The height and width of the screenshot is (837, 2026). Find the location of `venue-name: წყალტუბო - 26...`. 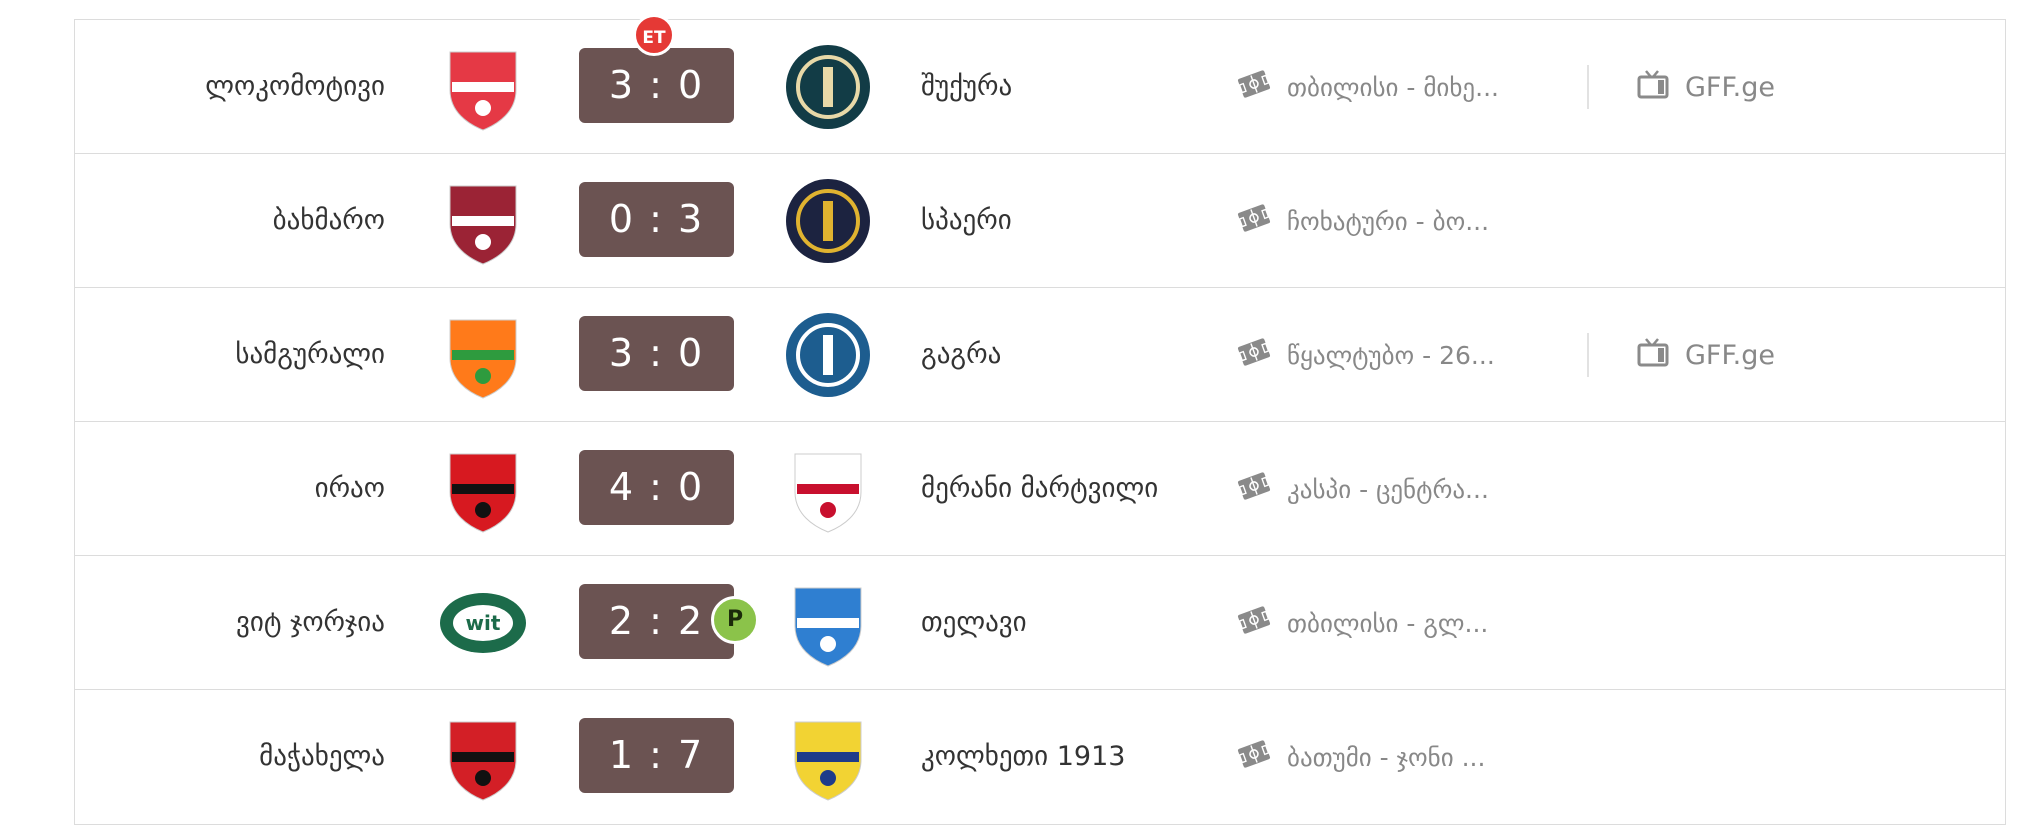

venue-name: წყალტუბო - 26... is located at coordinates (1391, 355).